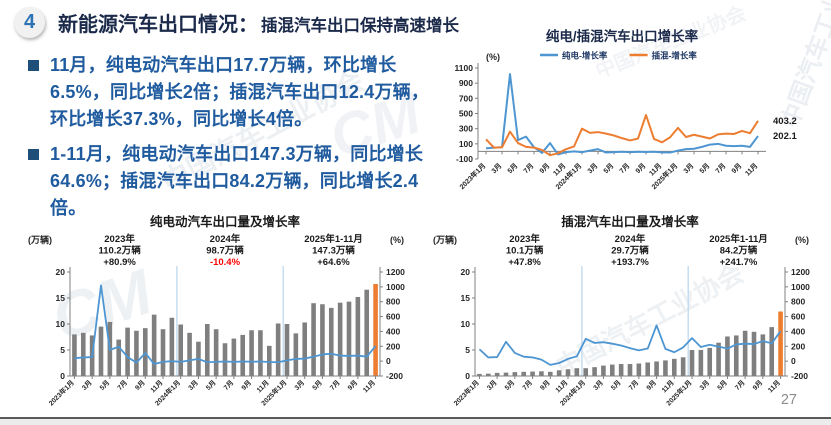 Image resolution: width=831 pixels, height=425 pixels. Describe the element at coordinates (466, 272) in the screenshot. I see `svg-text: 20` at that location.